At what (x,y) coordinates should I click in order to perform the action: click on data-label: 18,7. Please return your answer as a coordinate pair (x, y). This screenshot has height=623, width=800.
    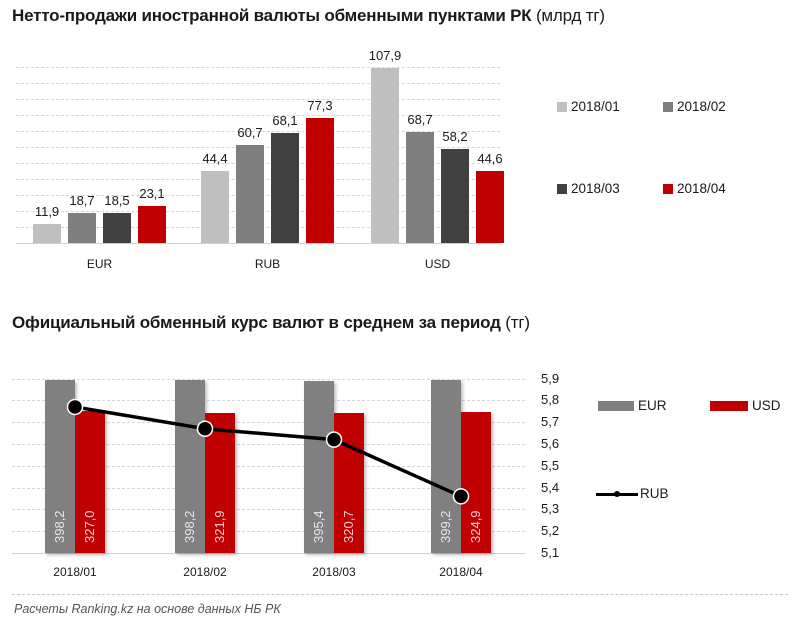
    Looking at the image, I should click on (82, 200).